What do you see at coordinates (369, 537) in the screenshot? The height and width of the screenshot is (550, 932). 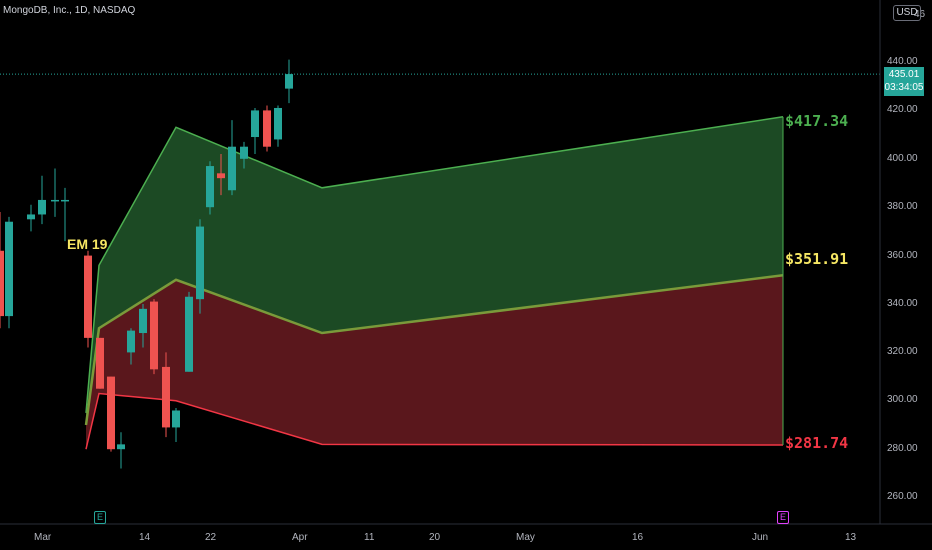 I see `x-tick-11: 11` at bounding box center [369, 537].